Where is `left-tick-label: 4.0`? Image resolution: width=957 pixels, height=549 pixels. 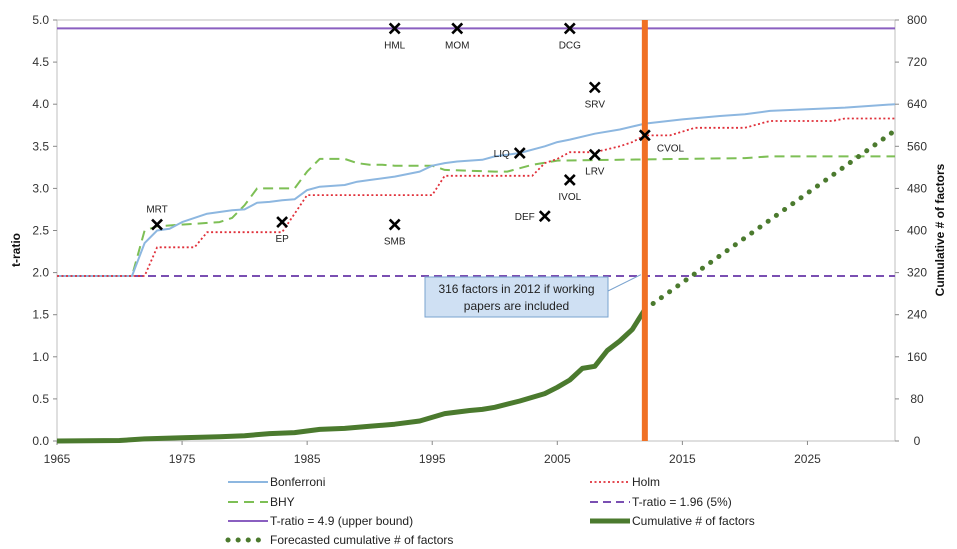 left-tick-label: 4.0 is located at coordinates (40, 104).